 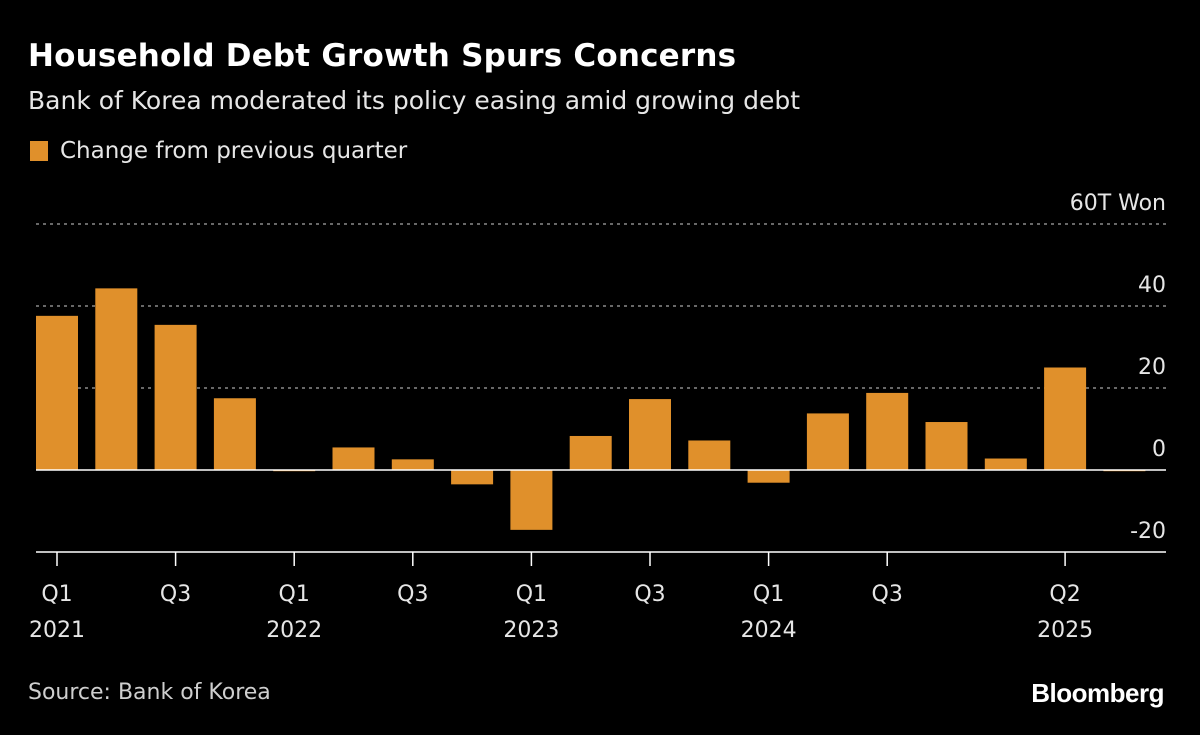 I want to click on y-tick-label: -20, so click(x=1148, y=531).